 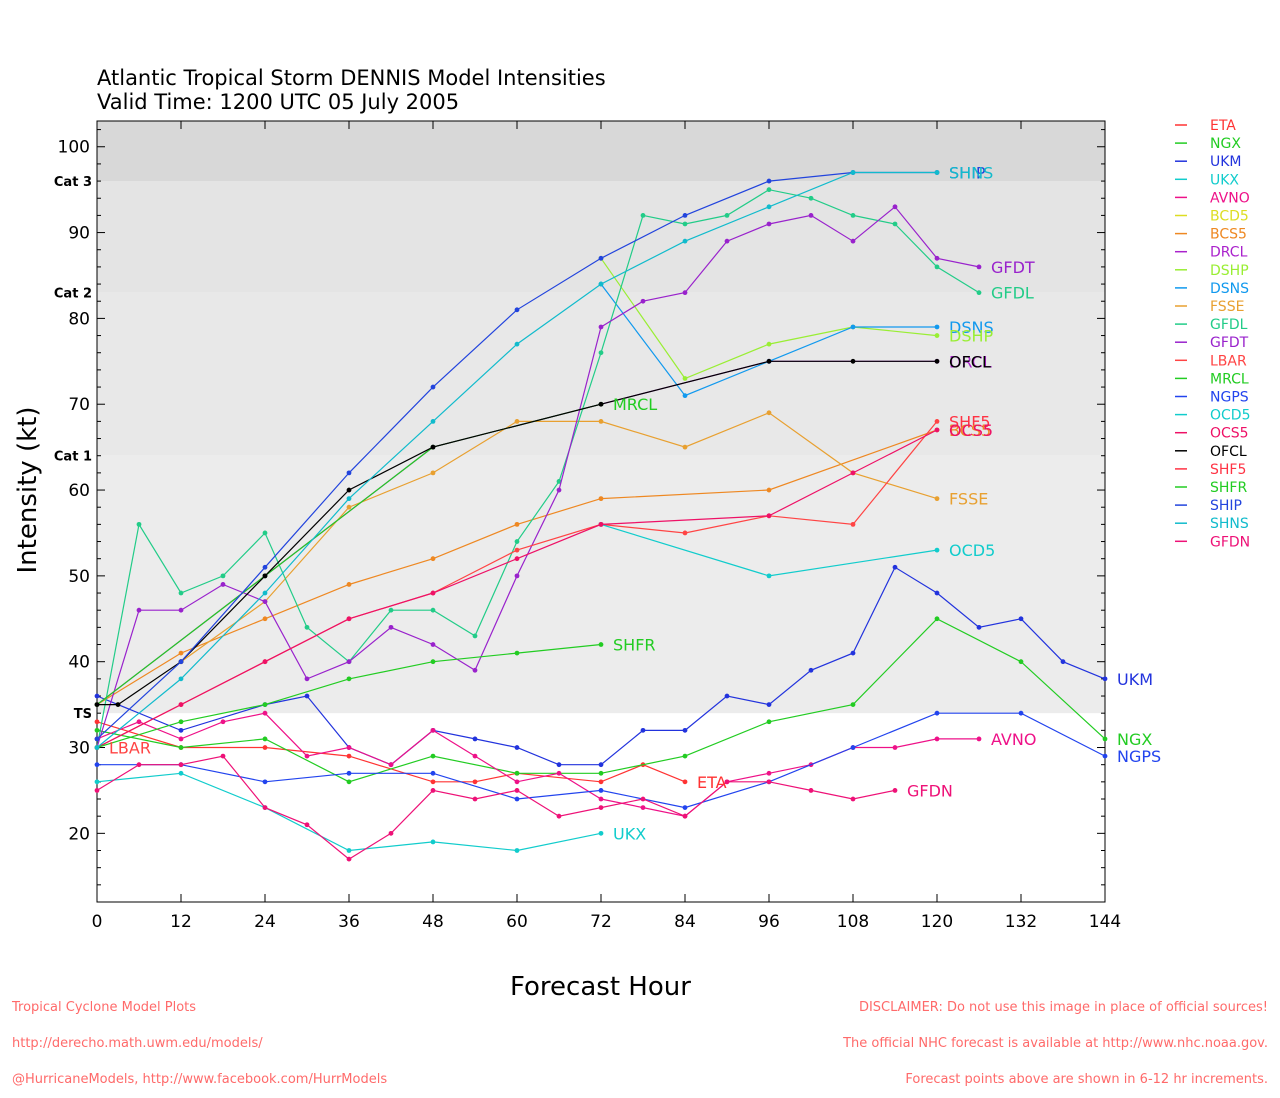 I want to click on legend-label: OCS5, so click(x=1229, y=434).